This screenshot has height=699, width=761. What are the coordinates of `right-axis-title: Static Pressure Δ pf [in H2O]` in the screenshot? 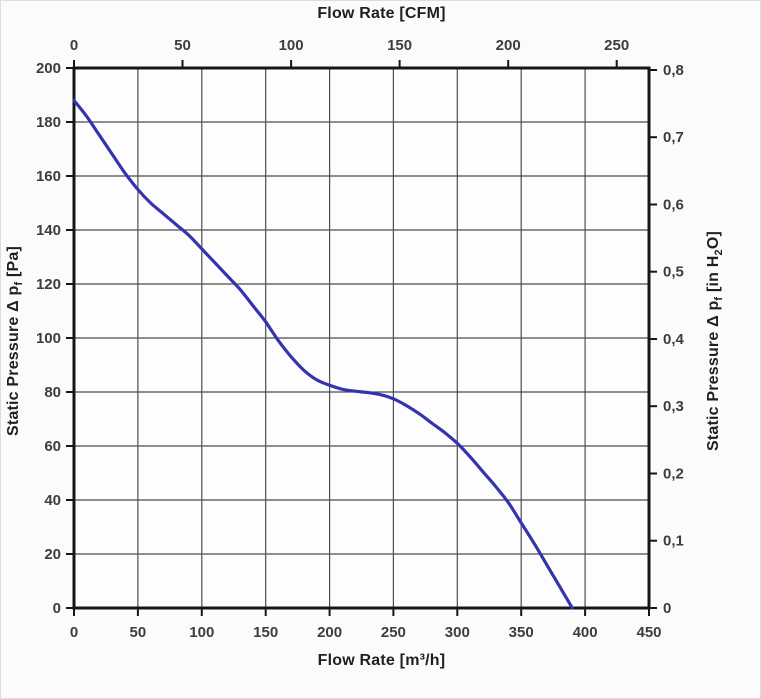 It's located at (715, 341).